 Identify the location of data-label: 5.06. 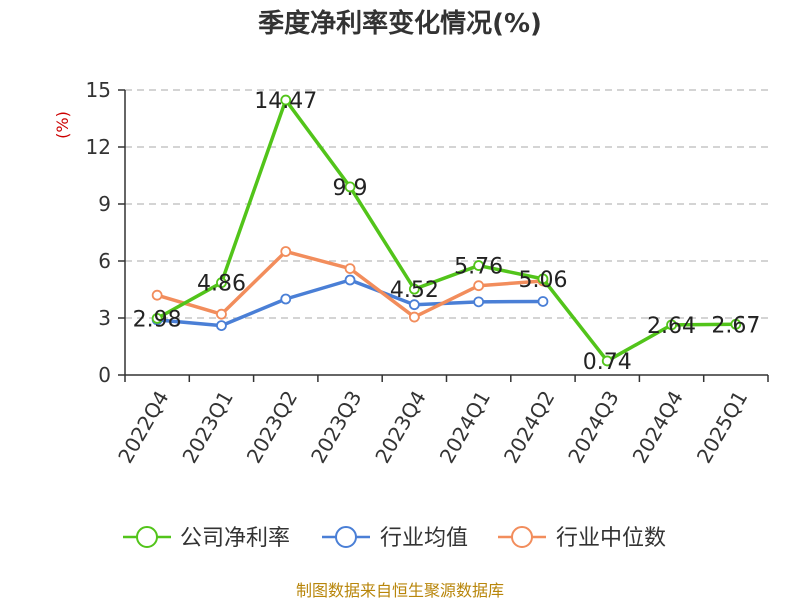
(542, 280).